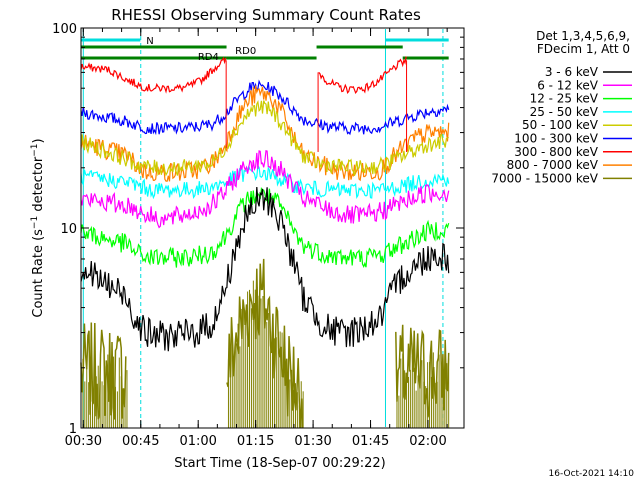  What do you see at coordinates (264, 138) in the screenshot?
I see `series-50-100-kev-line` at bounding box center [264, 138].